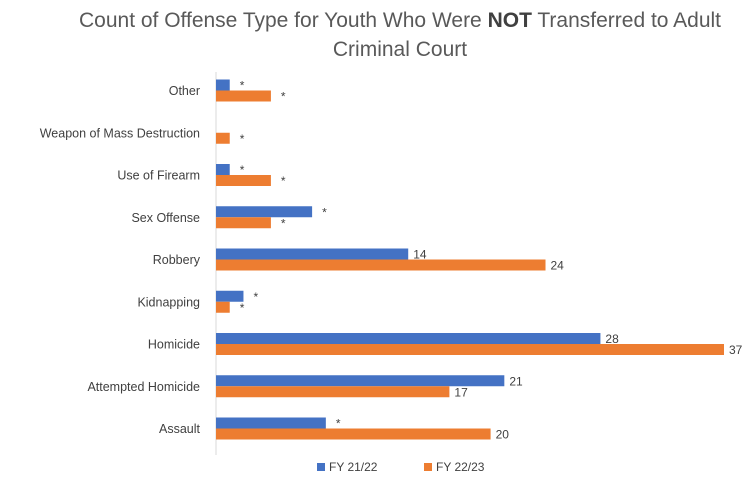 The width and height of the screenshot is (751, 487). I want to click on chart-title-emphasis: NOT, so click(509, 20).